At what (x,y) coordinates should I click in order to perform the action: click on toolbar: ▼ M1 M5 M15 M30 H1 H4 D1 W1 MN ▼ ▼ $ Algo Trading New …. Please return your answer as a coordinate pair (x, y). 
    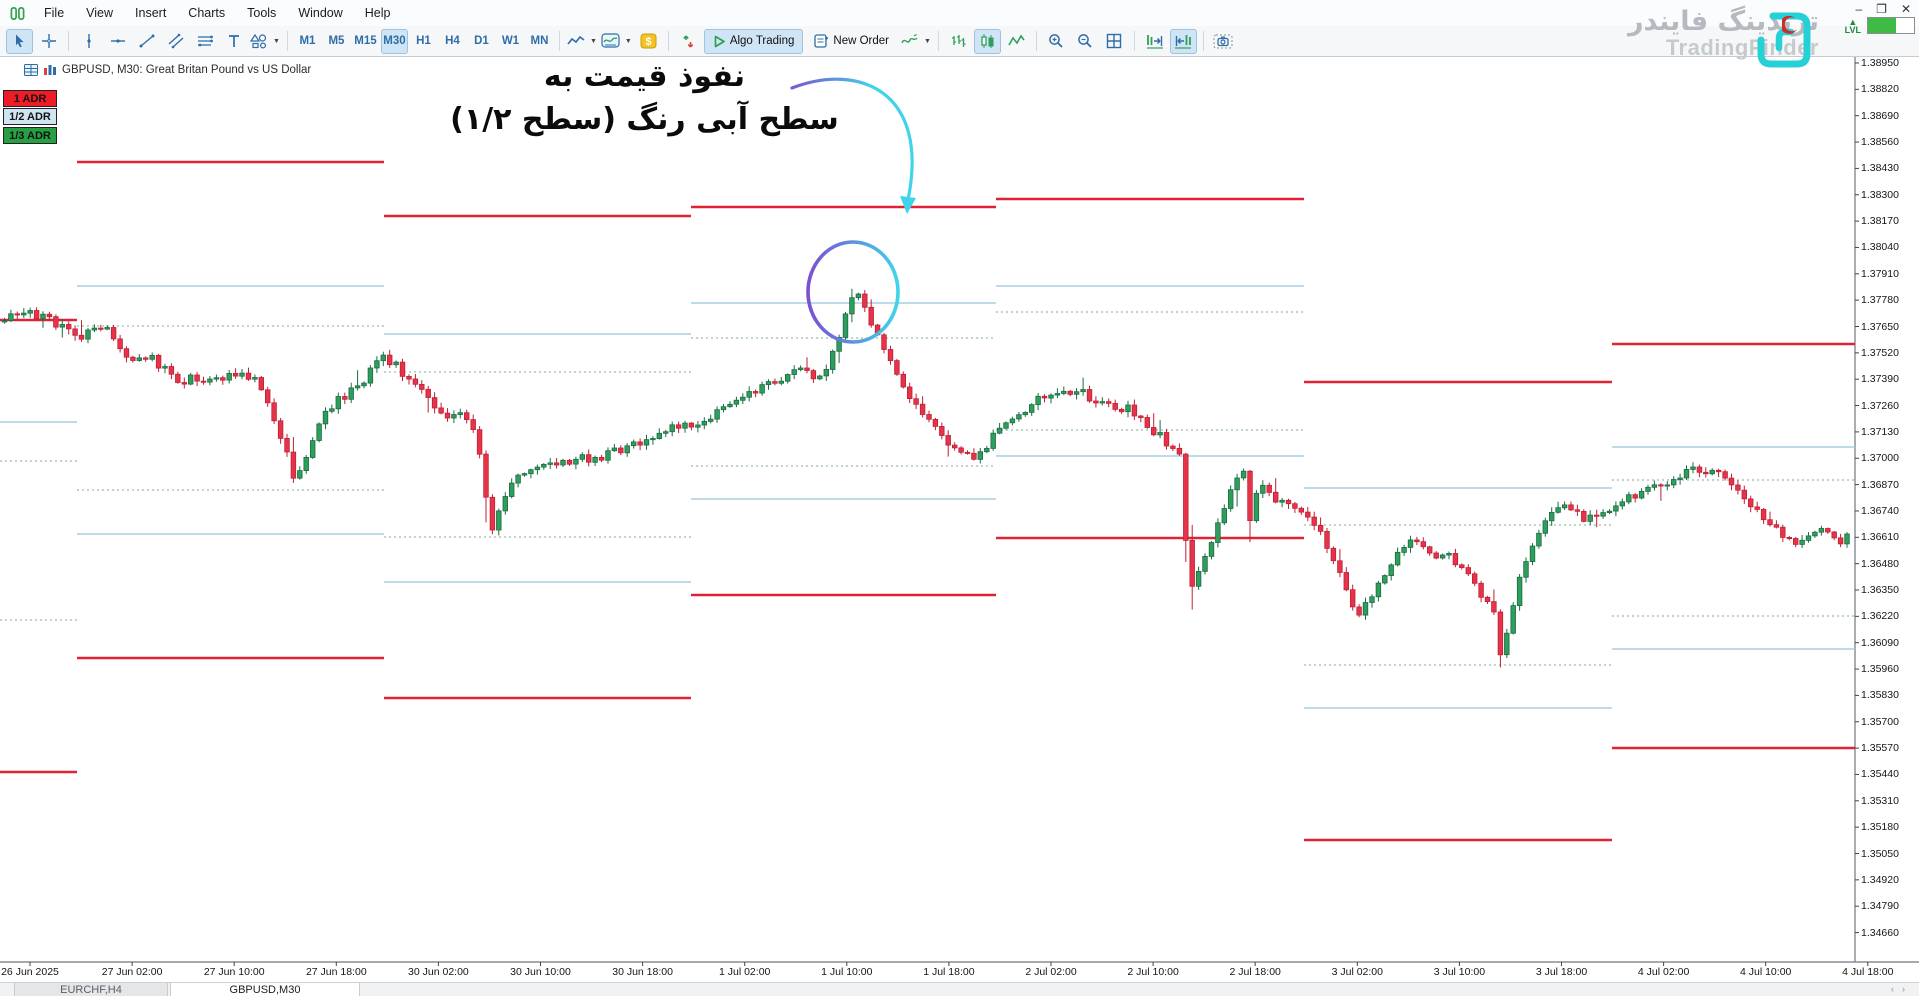
    Looking at the image, I should click on (959, 41).